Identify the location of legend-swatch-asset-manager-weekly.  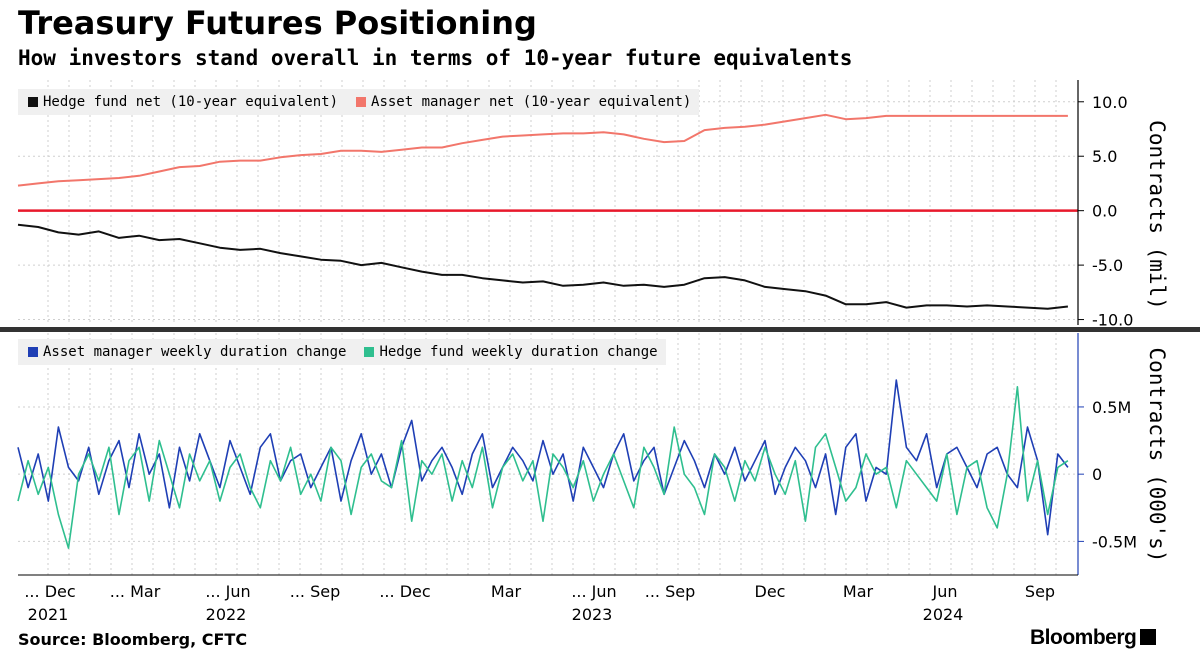
(33, 352).